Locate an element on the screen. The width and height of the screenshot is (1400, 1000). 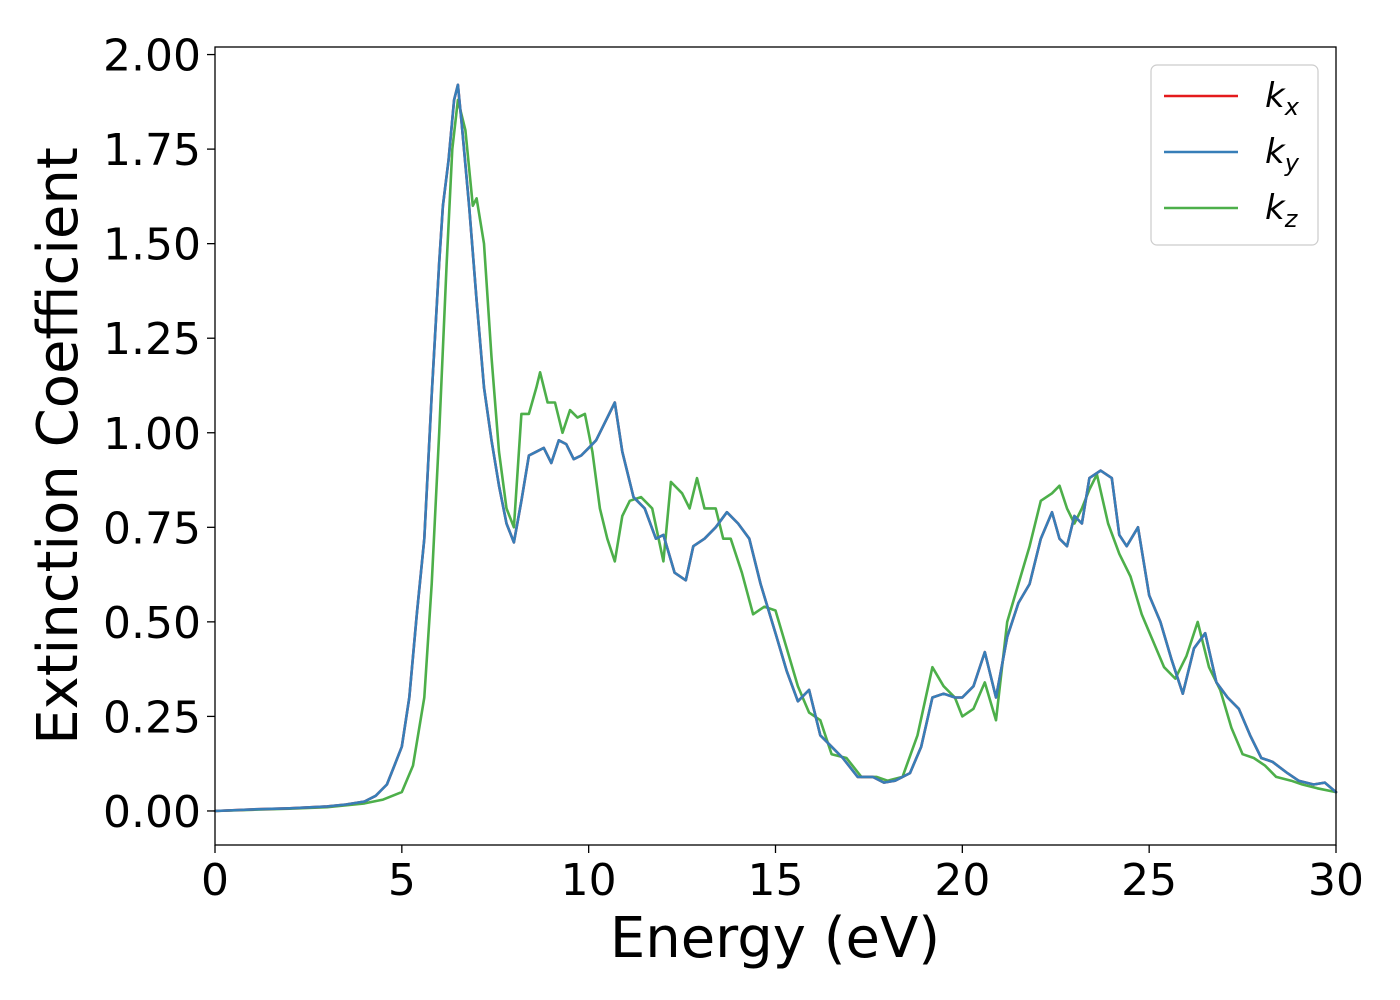
x-tick-label: 10 is located at coordinates (589, 880).